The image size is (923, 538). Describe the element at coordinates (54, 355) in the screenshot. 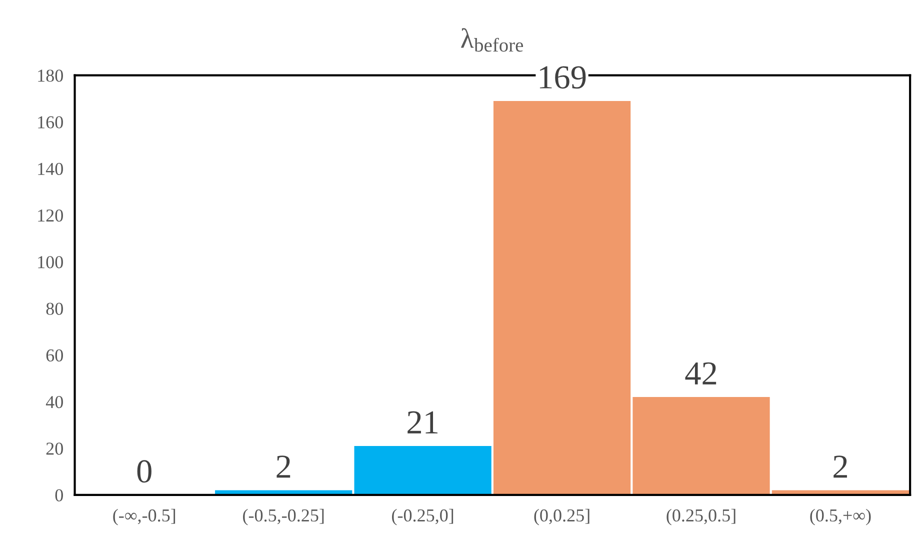

I see `y-tick-label: 60` at that location.